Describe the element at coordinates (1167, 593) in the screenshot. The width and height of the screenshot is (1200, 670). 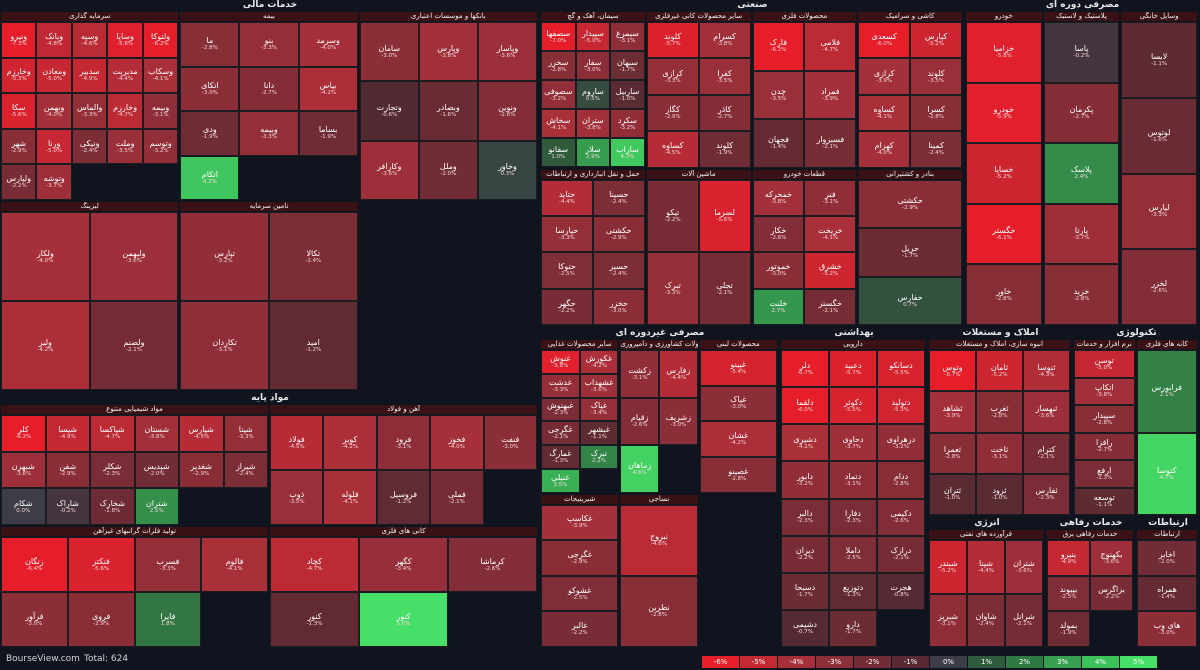
I see `stock-tile: همراه -1.4%` at that location.